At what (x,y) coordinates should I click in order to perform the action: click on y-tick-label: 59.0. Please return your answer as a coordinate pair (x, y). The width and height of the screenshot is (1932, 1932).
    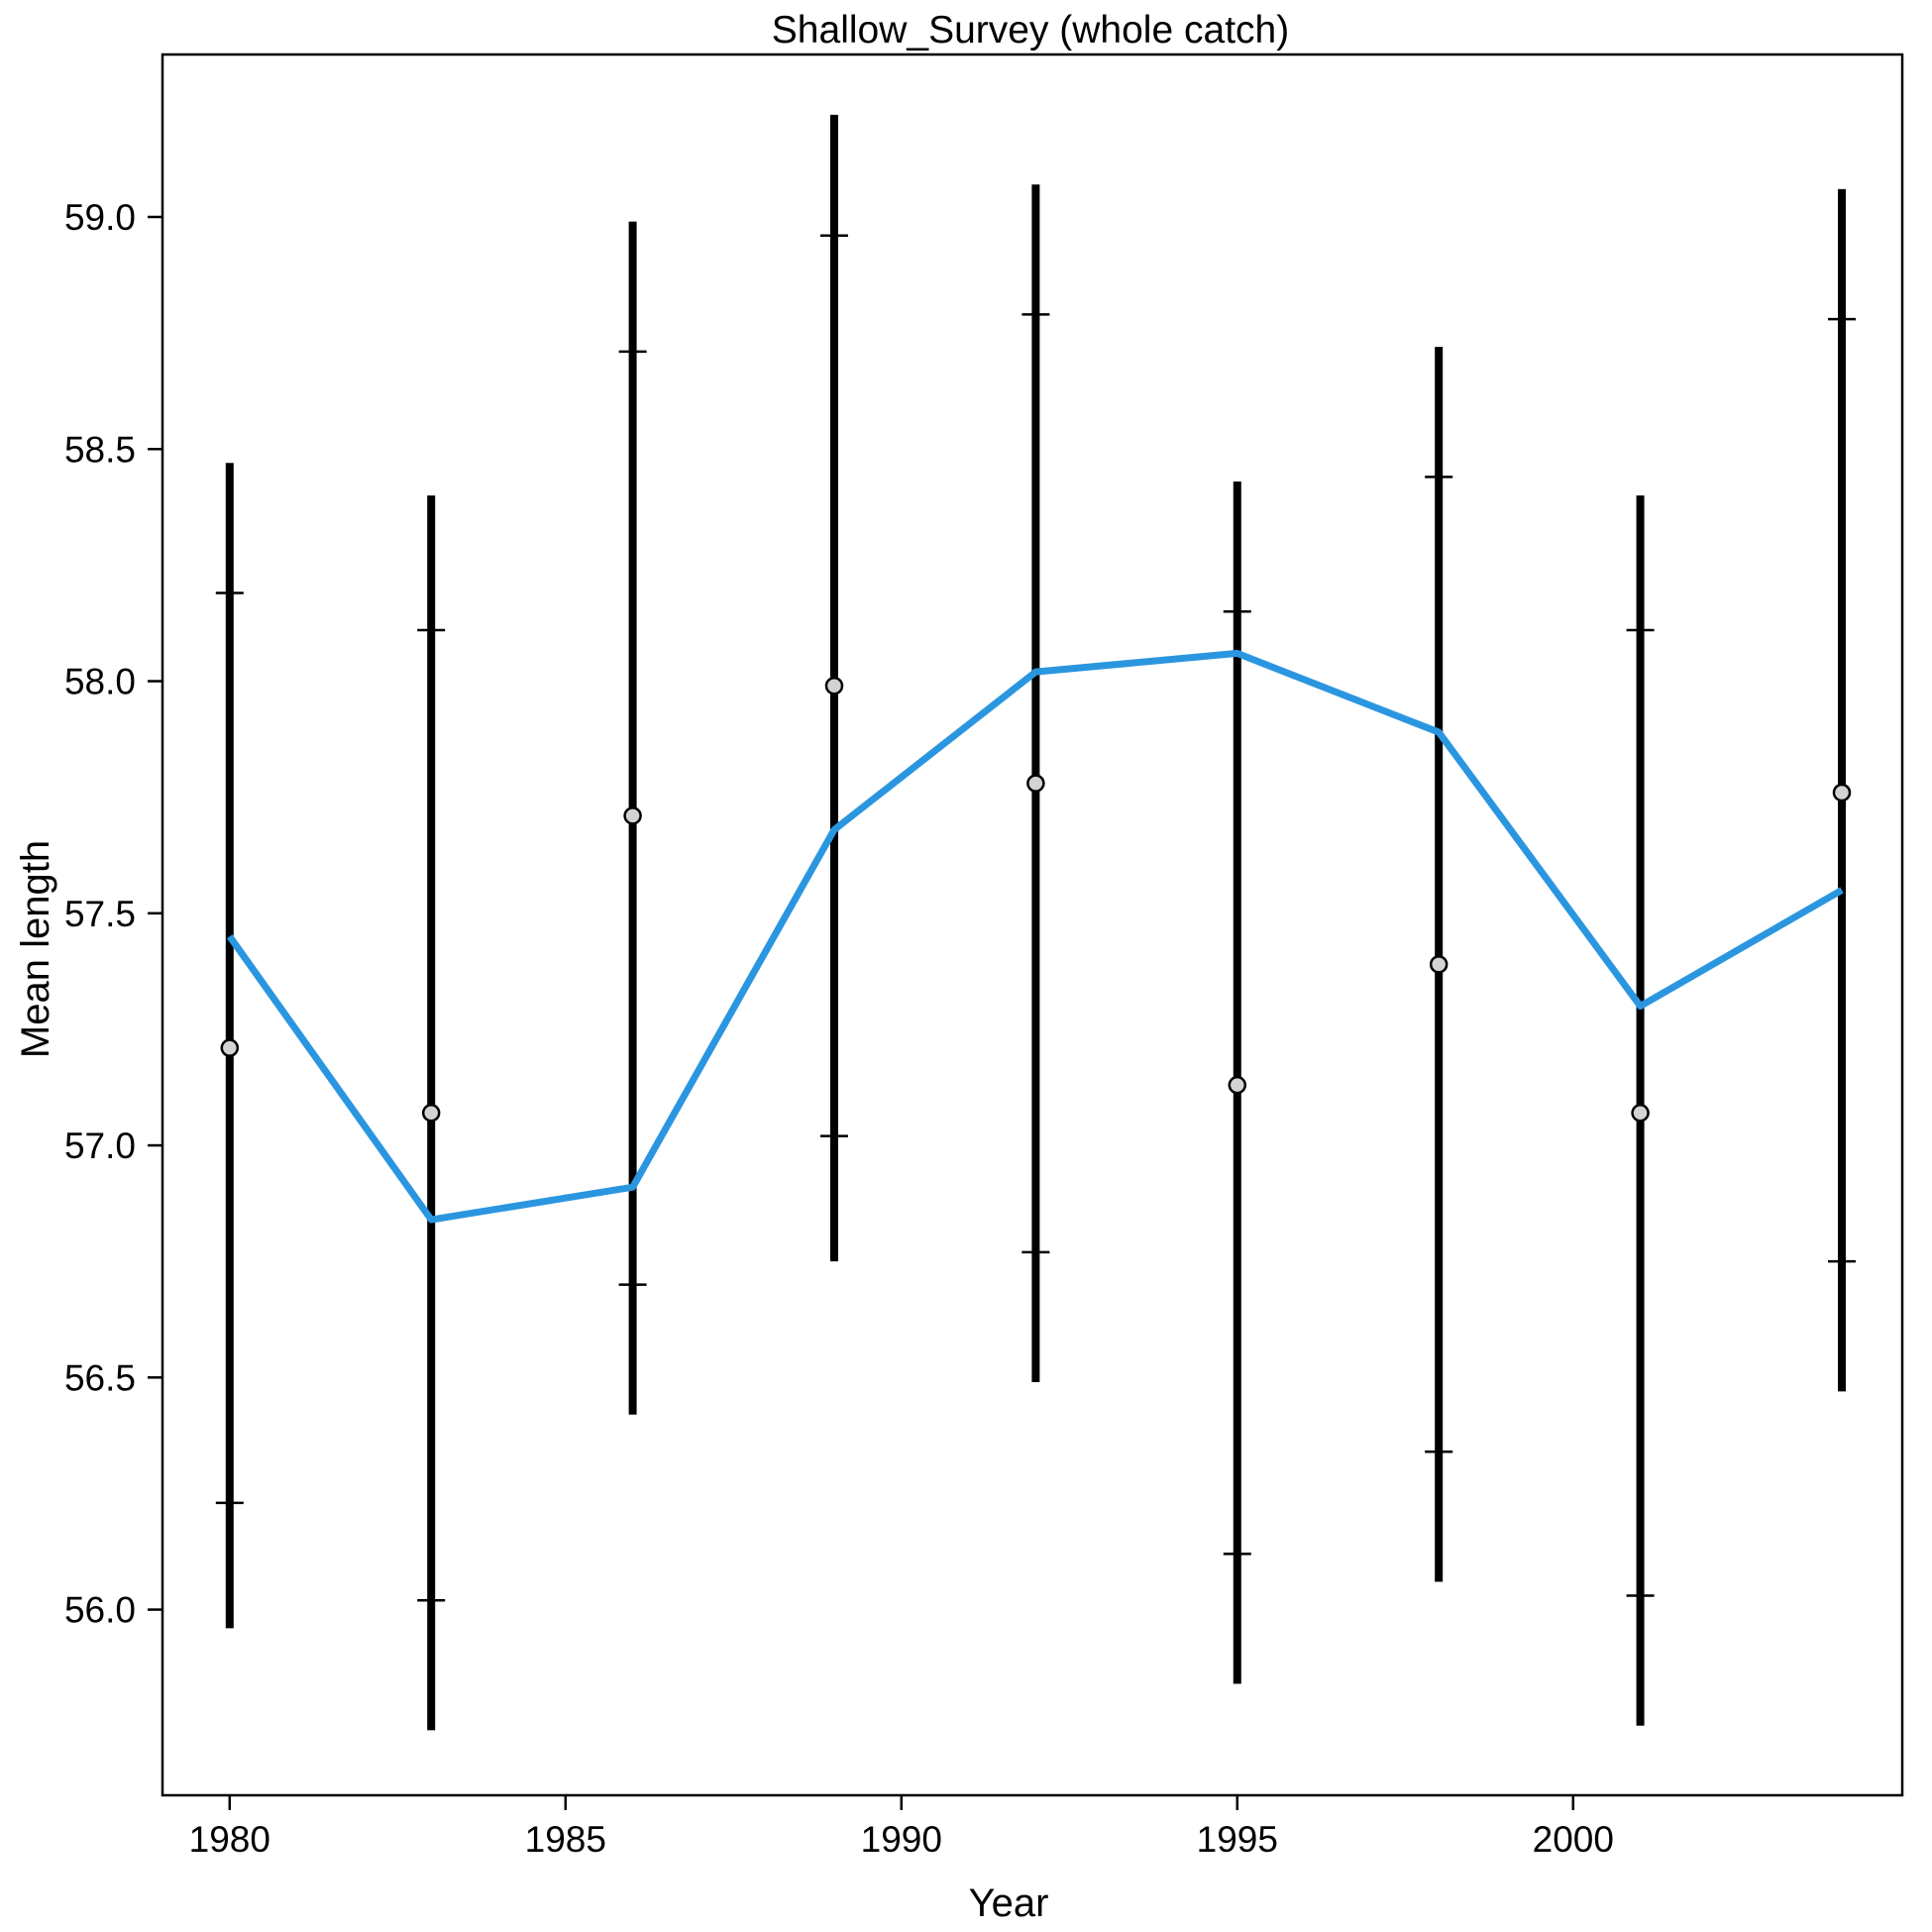
    Looking at the image, I should click on (100, 218).